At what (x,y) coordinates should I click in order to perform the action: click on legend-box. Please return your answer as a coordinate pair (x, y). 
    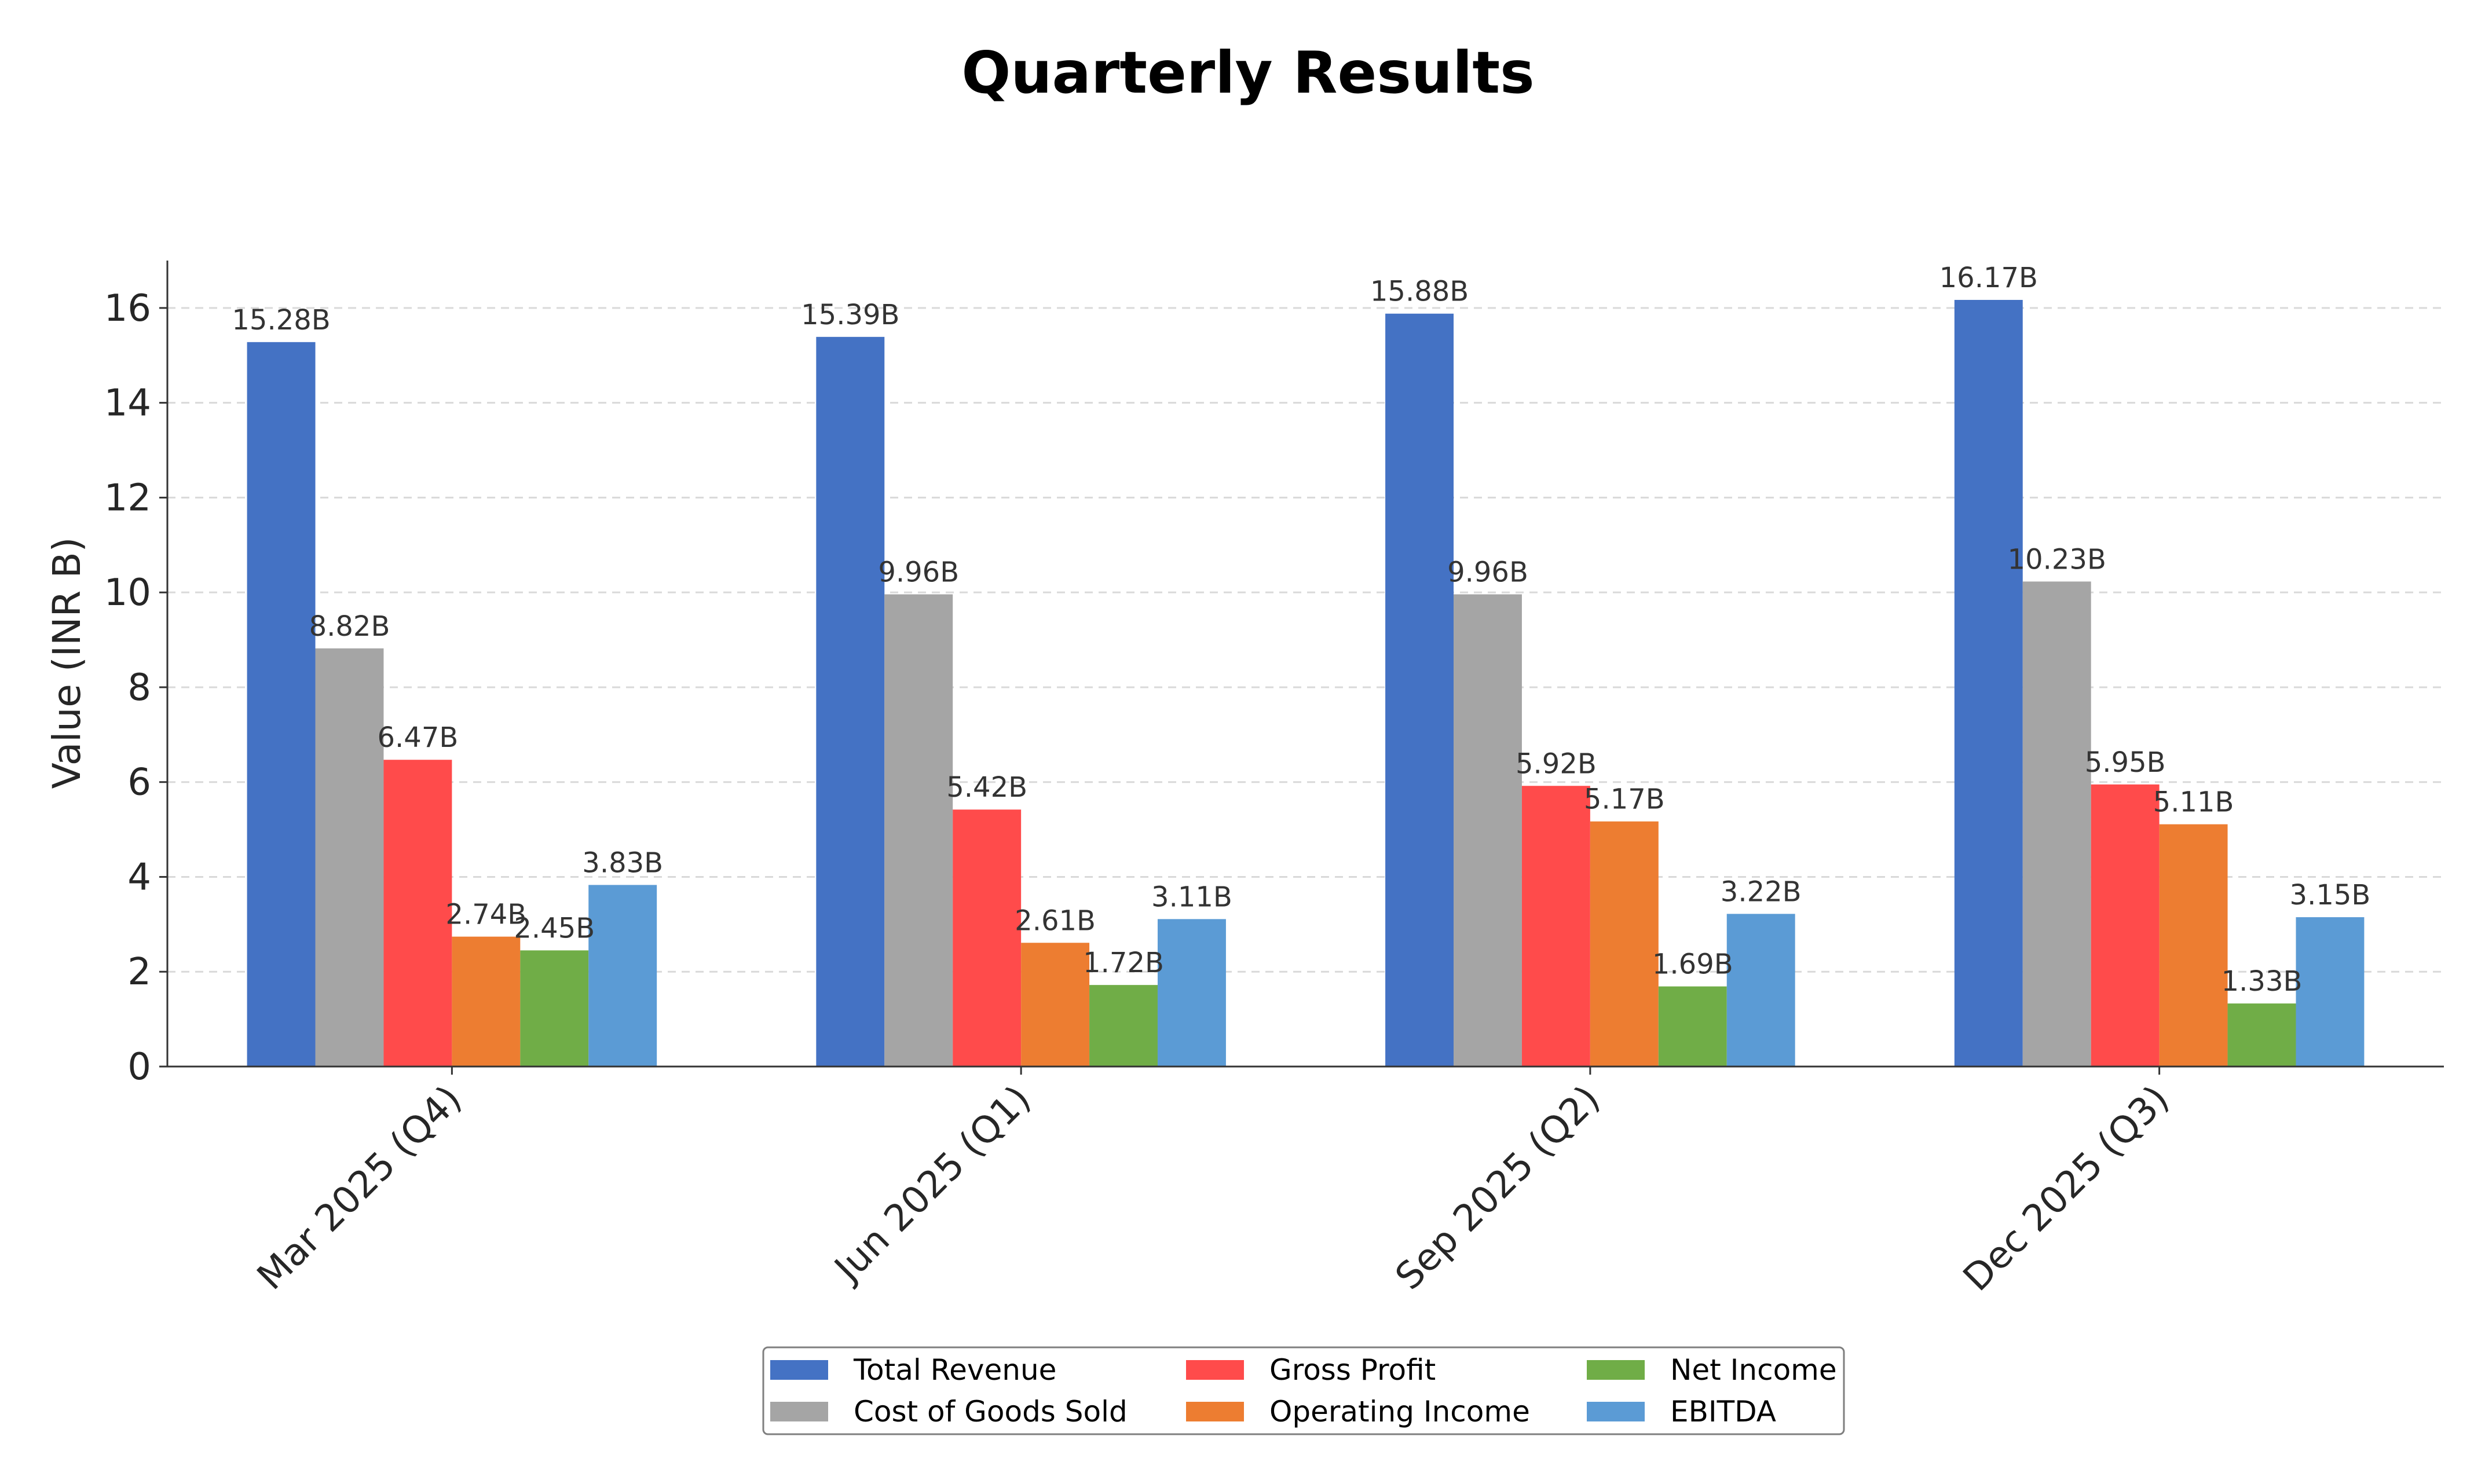
    Looking at the image, I should click on (1303, 1390).